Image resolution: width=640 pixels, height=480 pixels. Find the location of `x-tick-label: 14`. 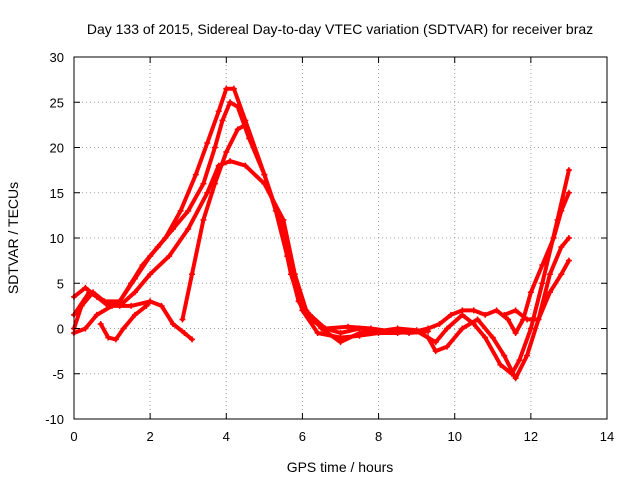

x-tick-label: 14 is located at coordinates (607, 436).